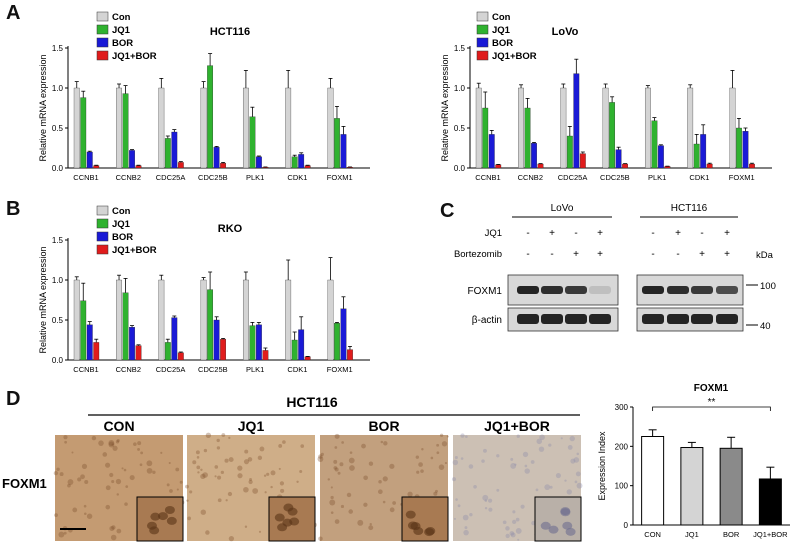 The width and height of the screenshot is (800, 545). What do you see at coordinates (171, 177) in the screenshot?
I see `x-tick-label: CDC25A` at bounding box center [171, 177].